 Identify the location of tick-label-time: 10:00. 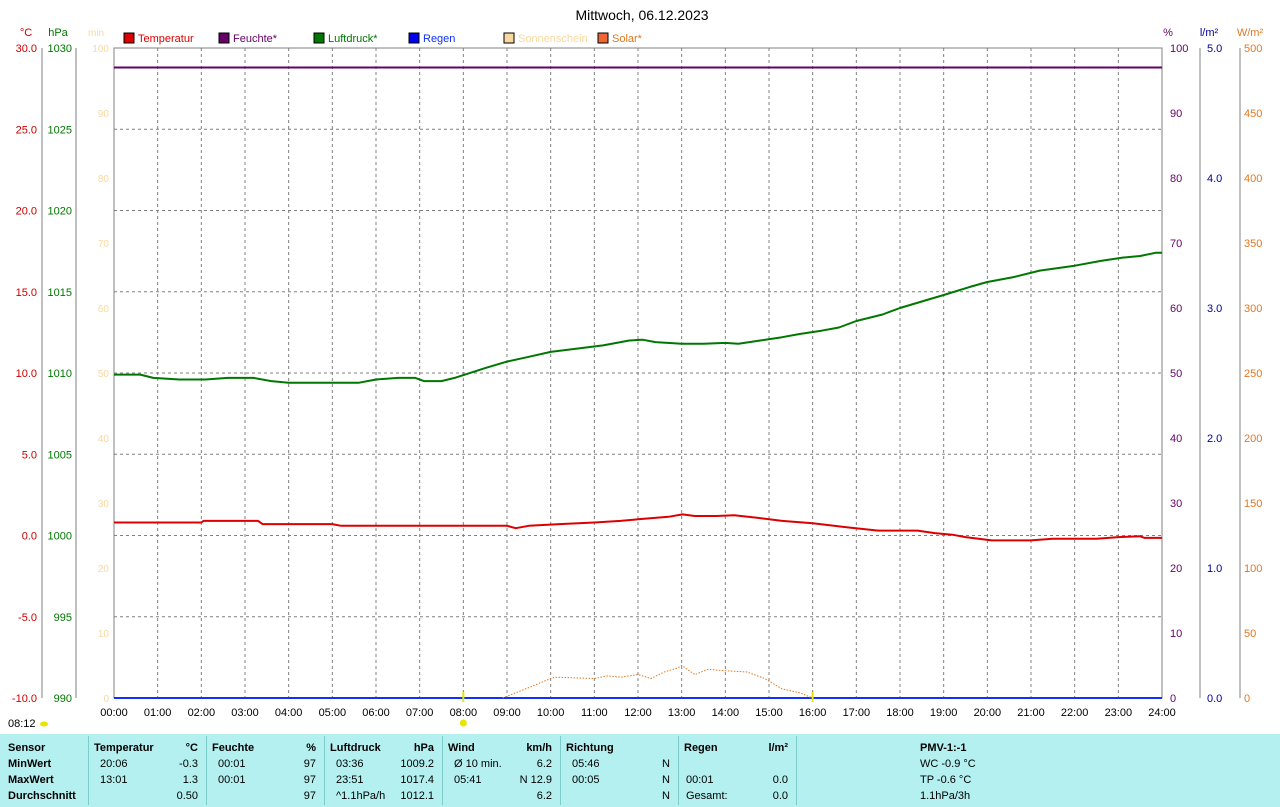
(551, 713).